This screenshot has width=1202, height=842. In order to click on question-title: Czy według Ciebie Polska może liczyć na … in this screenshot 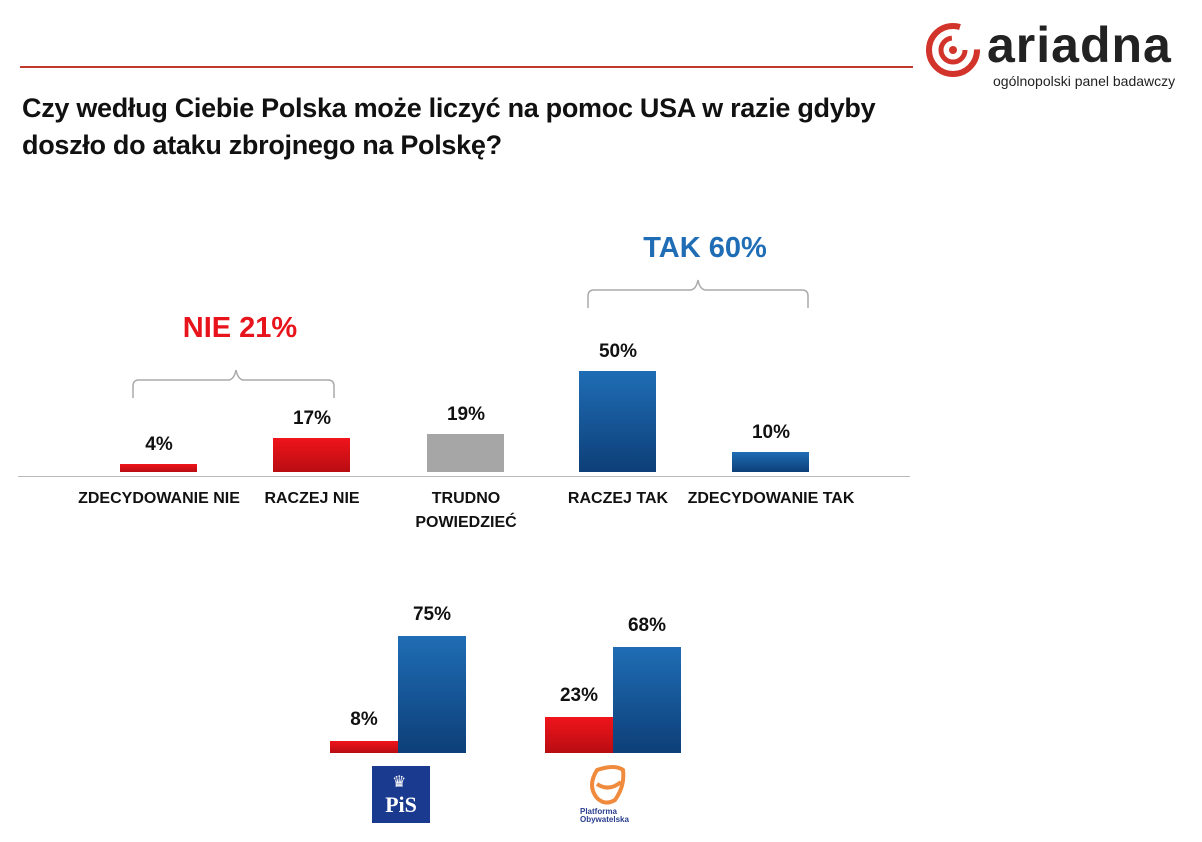, I will do `click(449, 126)`.